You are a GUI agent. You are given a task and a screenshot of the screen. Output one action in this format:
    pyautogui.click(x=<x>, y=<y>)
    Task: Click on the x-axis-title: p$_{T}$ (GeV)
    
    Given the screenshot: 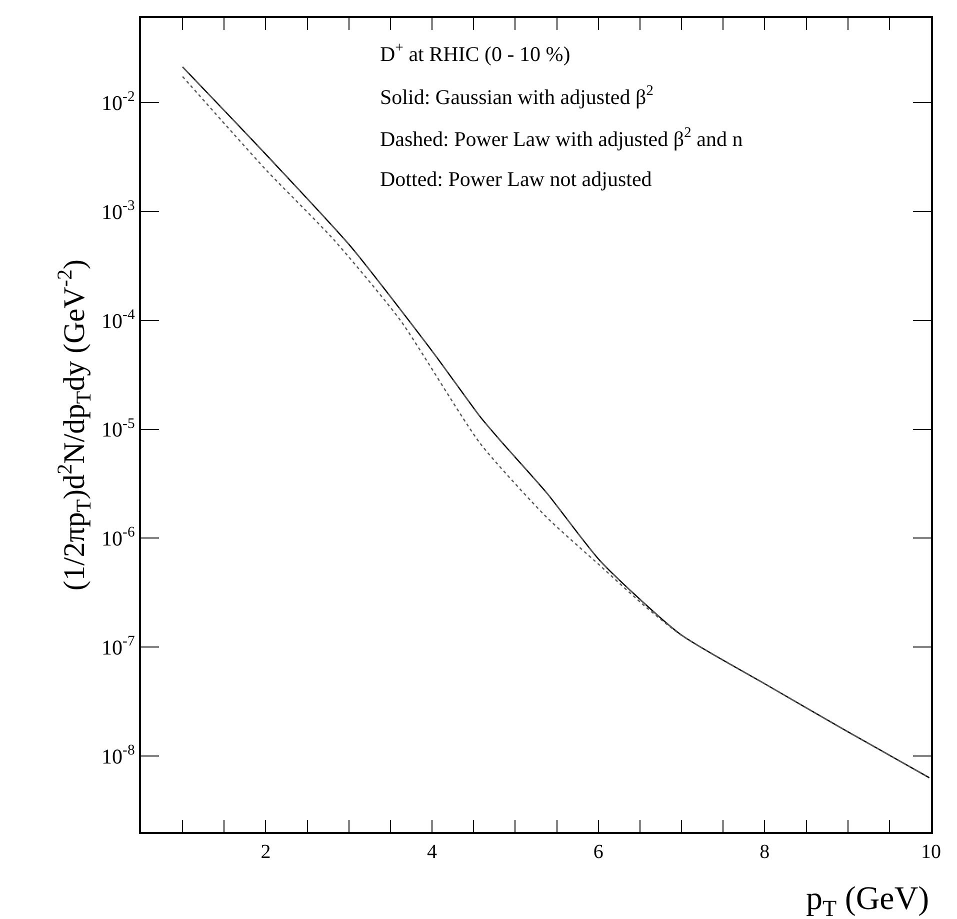 What is the action you would take?
    pyautogui.click(x=868, y=900)
    